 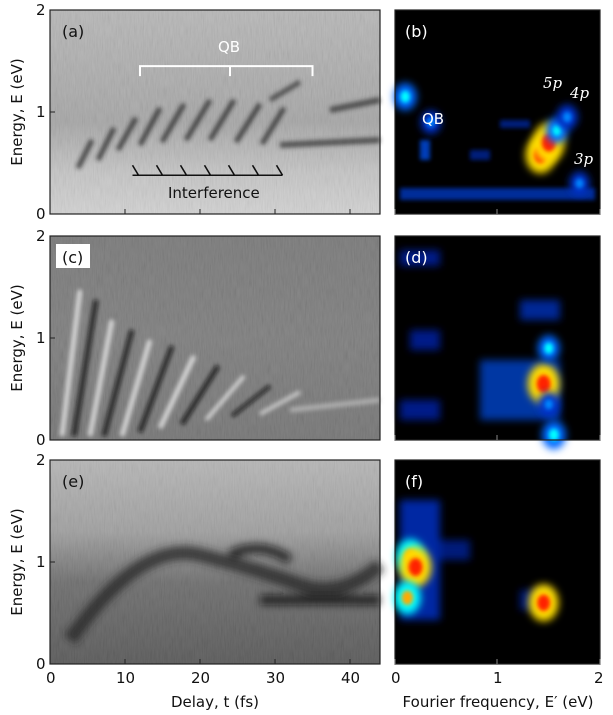 What do you see at coordinates (52, 338) in the screenshot?
I see `panel-c-ticks` at bounding box center [52, 338].